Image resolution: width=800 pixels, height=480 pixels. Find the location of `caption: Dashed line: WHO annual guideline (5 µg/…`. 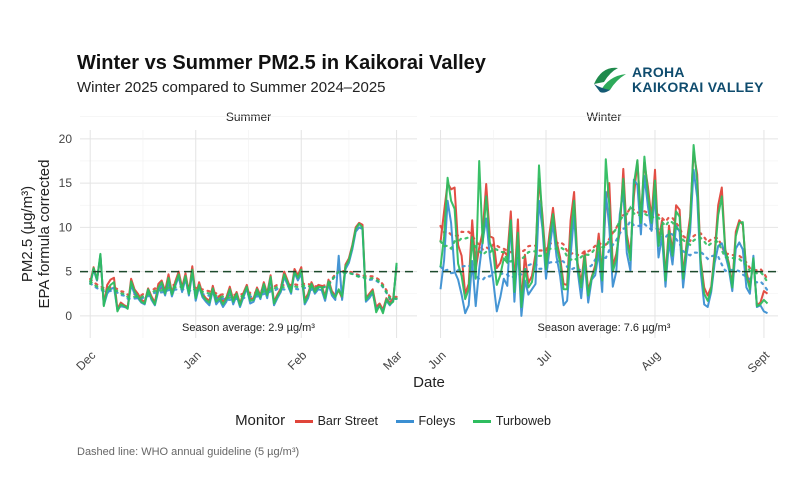

caption: Dashed line: WHO annual guideline (5 µg/… is located at coordinates (188, 452).